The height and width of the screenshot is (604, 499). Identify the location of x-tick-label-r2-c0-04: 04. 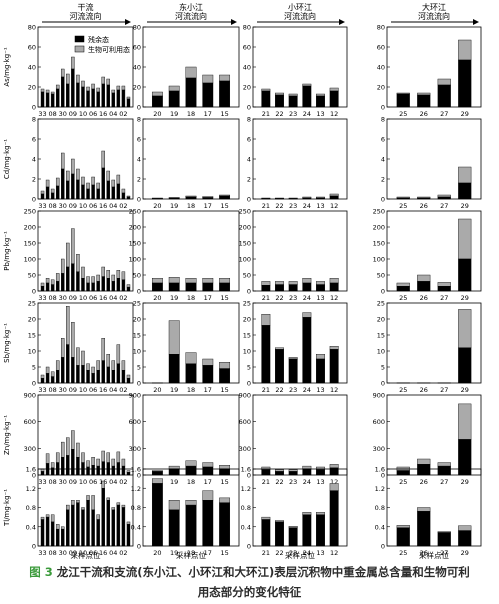
(113, 298).